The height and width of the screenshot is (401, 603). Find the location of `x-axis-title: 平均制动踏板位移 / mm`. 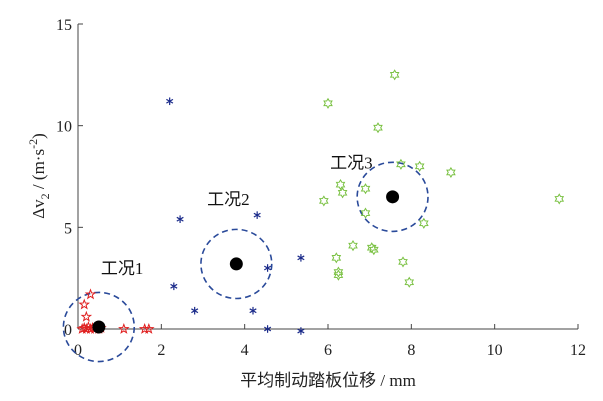

x-axis-title: 平均制动踏板位移 / mm is located at coordinates (328, 380).